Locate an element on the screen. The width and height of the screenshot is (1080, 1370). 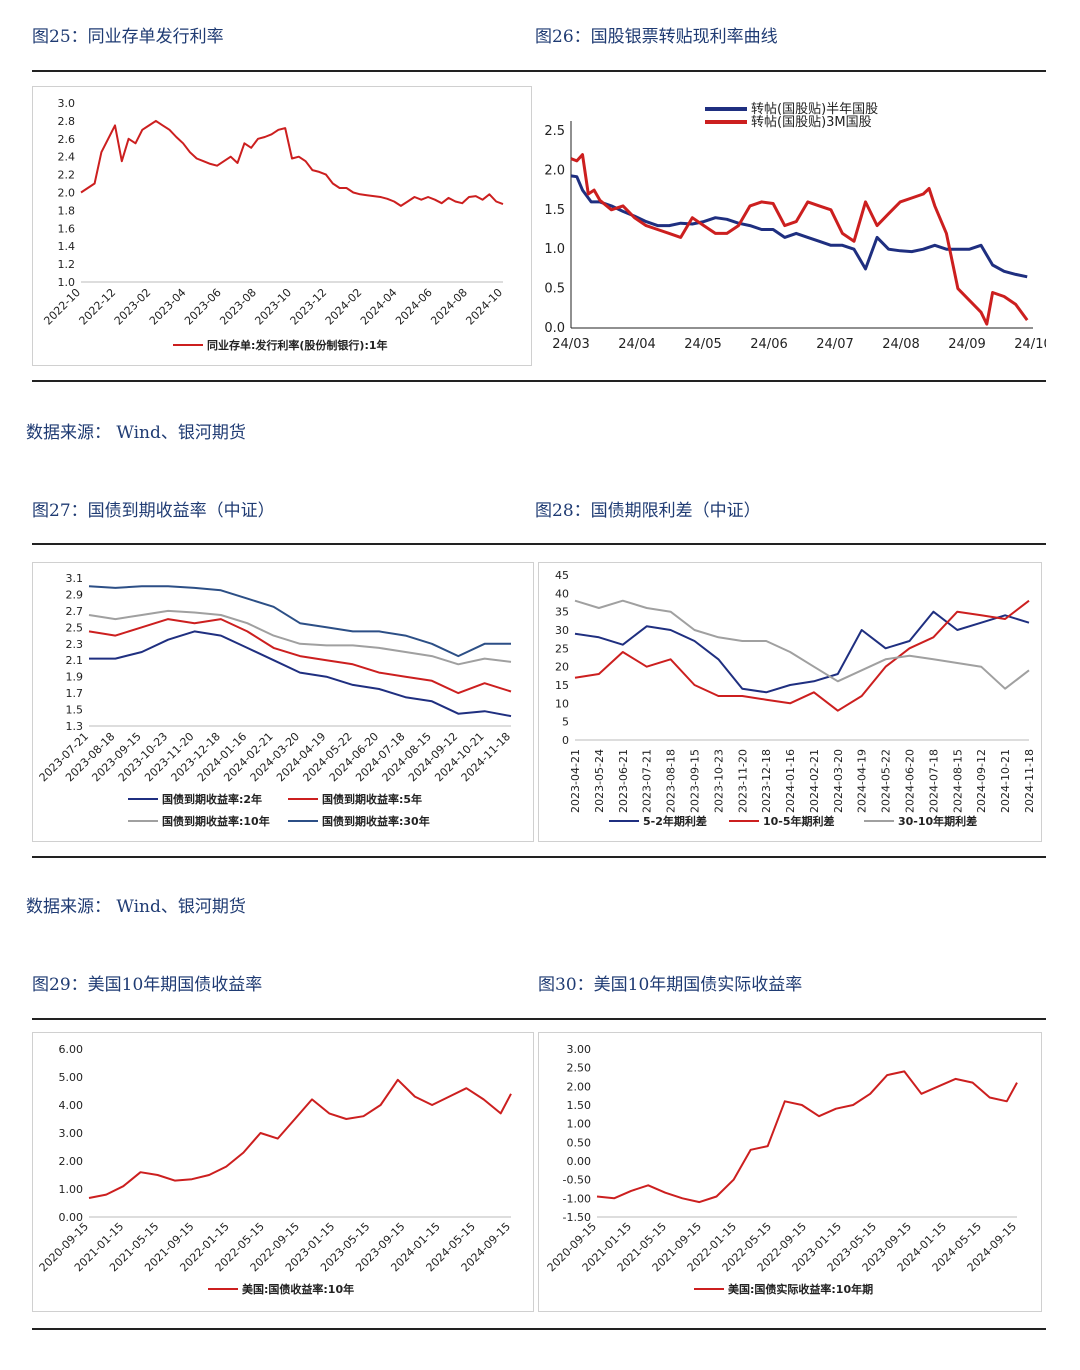
legend-label: 国债到期收益率:30年 is located at coordinates (376, 821).